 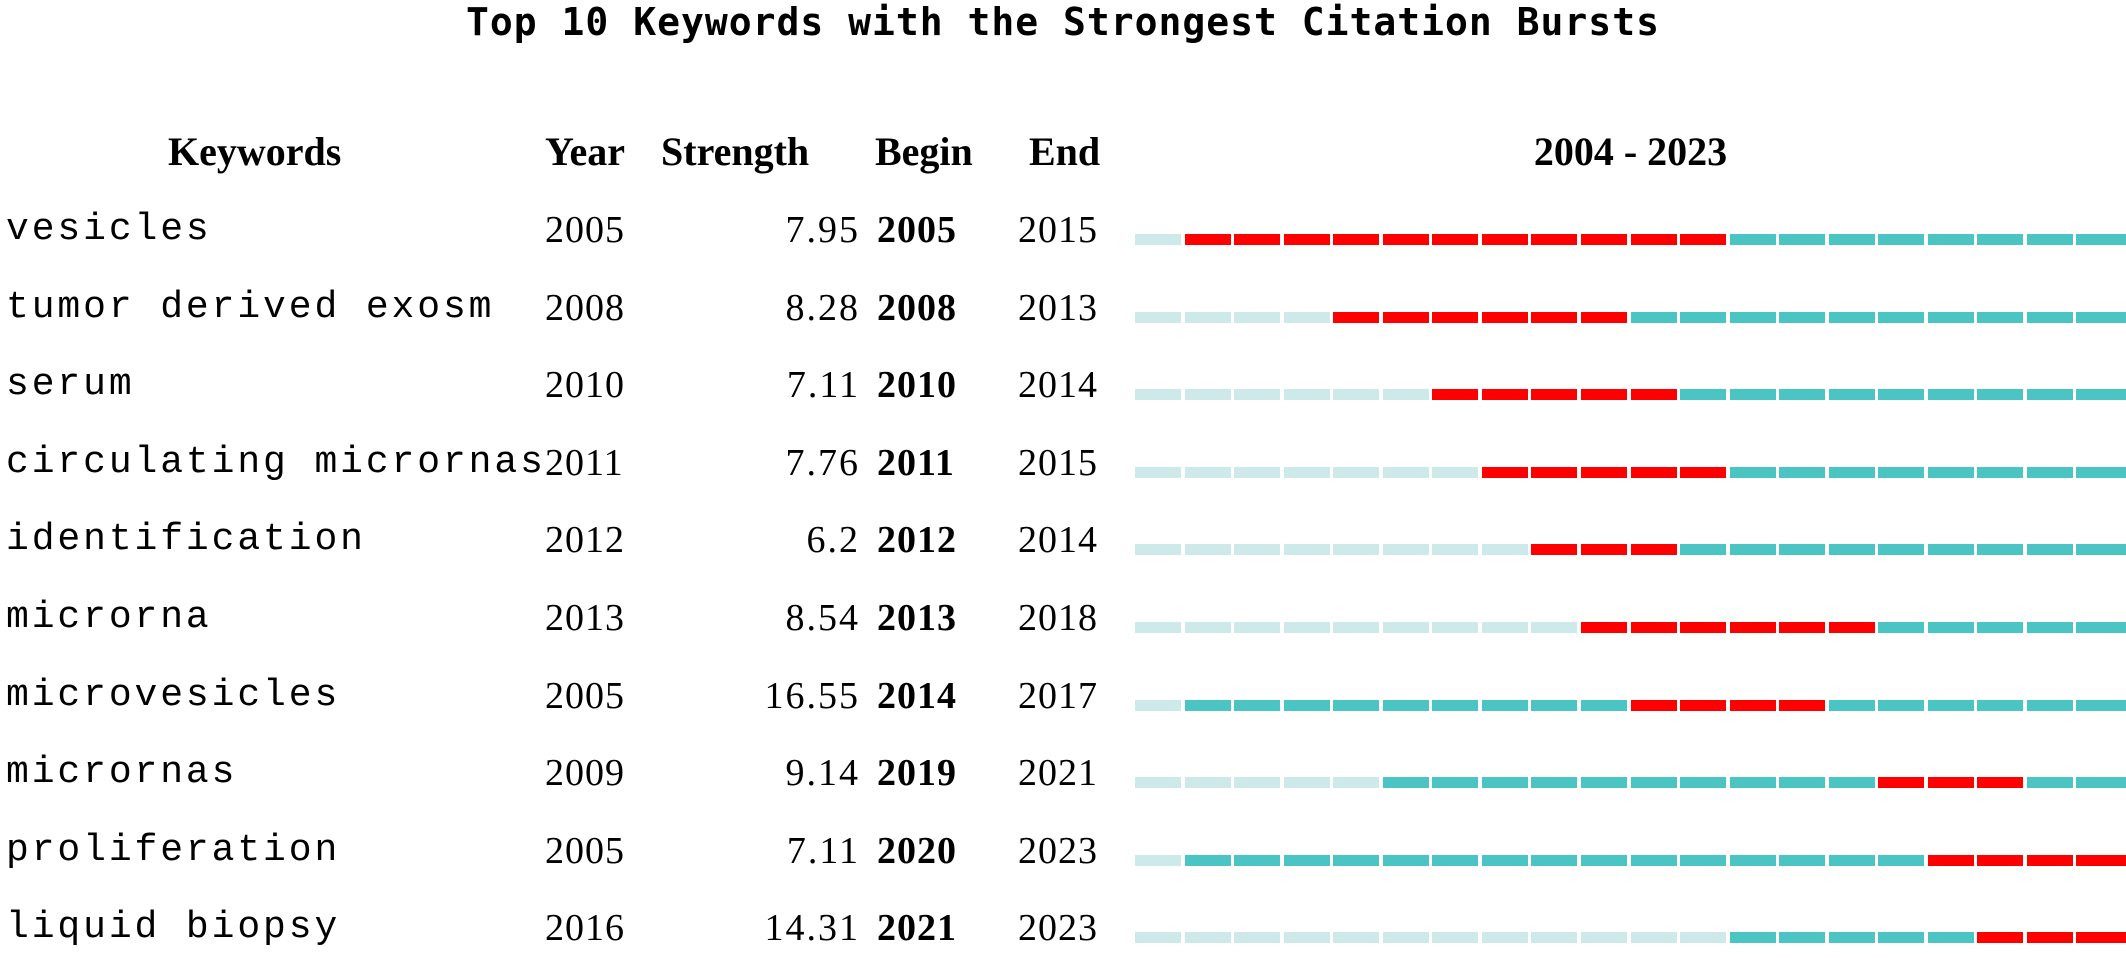 What do you see at coordinates (924, 151) in the screenshot?
I see `column-header-begin: Begin` at bounding box center [924, 151].